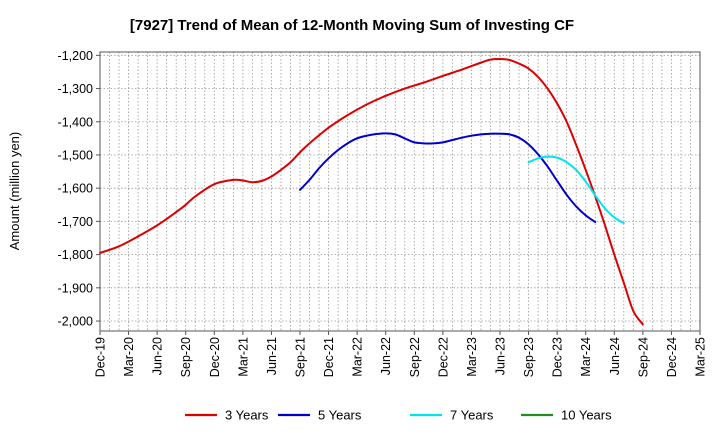 Image resolution: width=720 pixels, height=445 pixels. Describe the element at coordinates (398, 415) in the screenshot. I see `legend: 3 Years 5 Years 7 Years 10 Years` at that location.